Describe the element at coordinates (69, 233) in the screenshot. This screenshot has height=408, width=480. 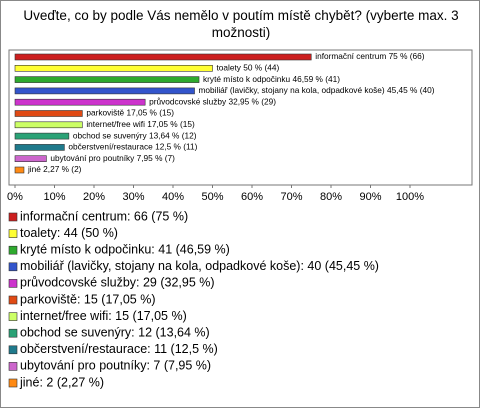
I see `legend-label: toalety: 44 (50 %)` at that location.